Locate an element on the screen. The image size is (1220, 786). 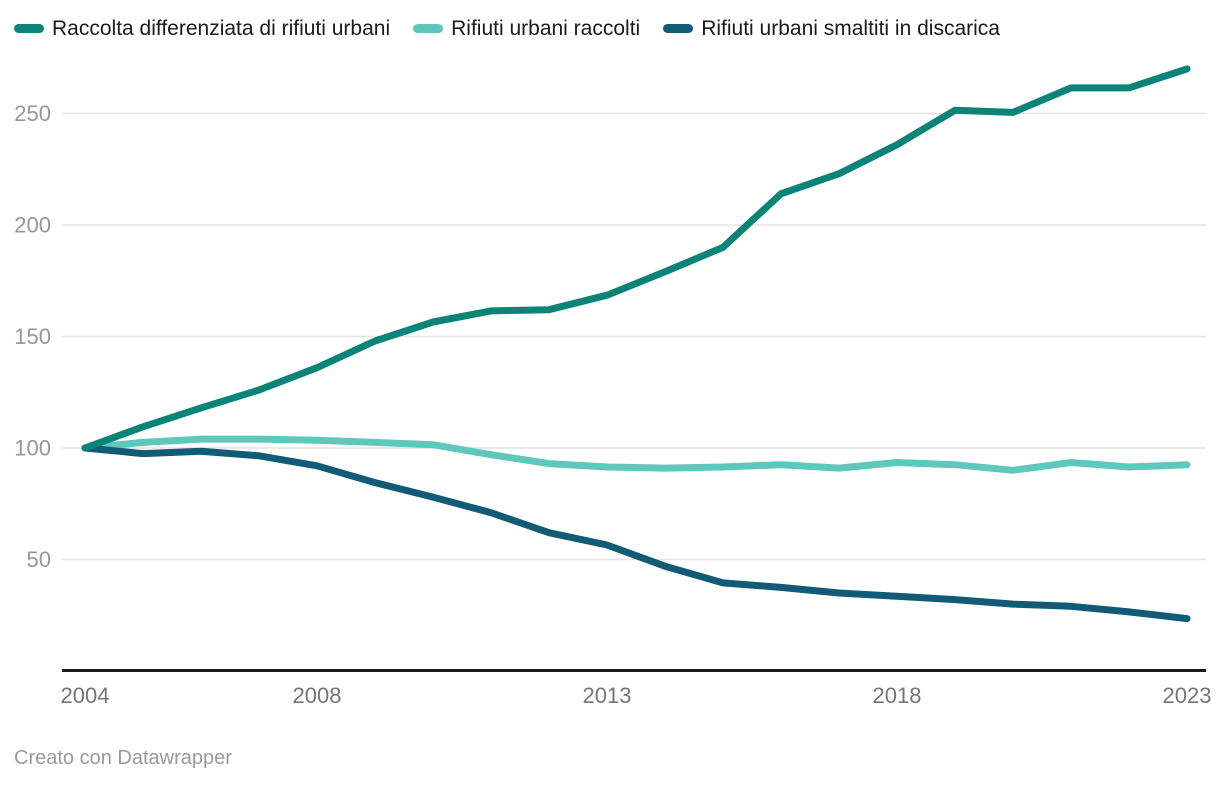
legend-label: Raccolta differenziata di rifiuti urbani is located at coordinates (221, 28).